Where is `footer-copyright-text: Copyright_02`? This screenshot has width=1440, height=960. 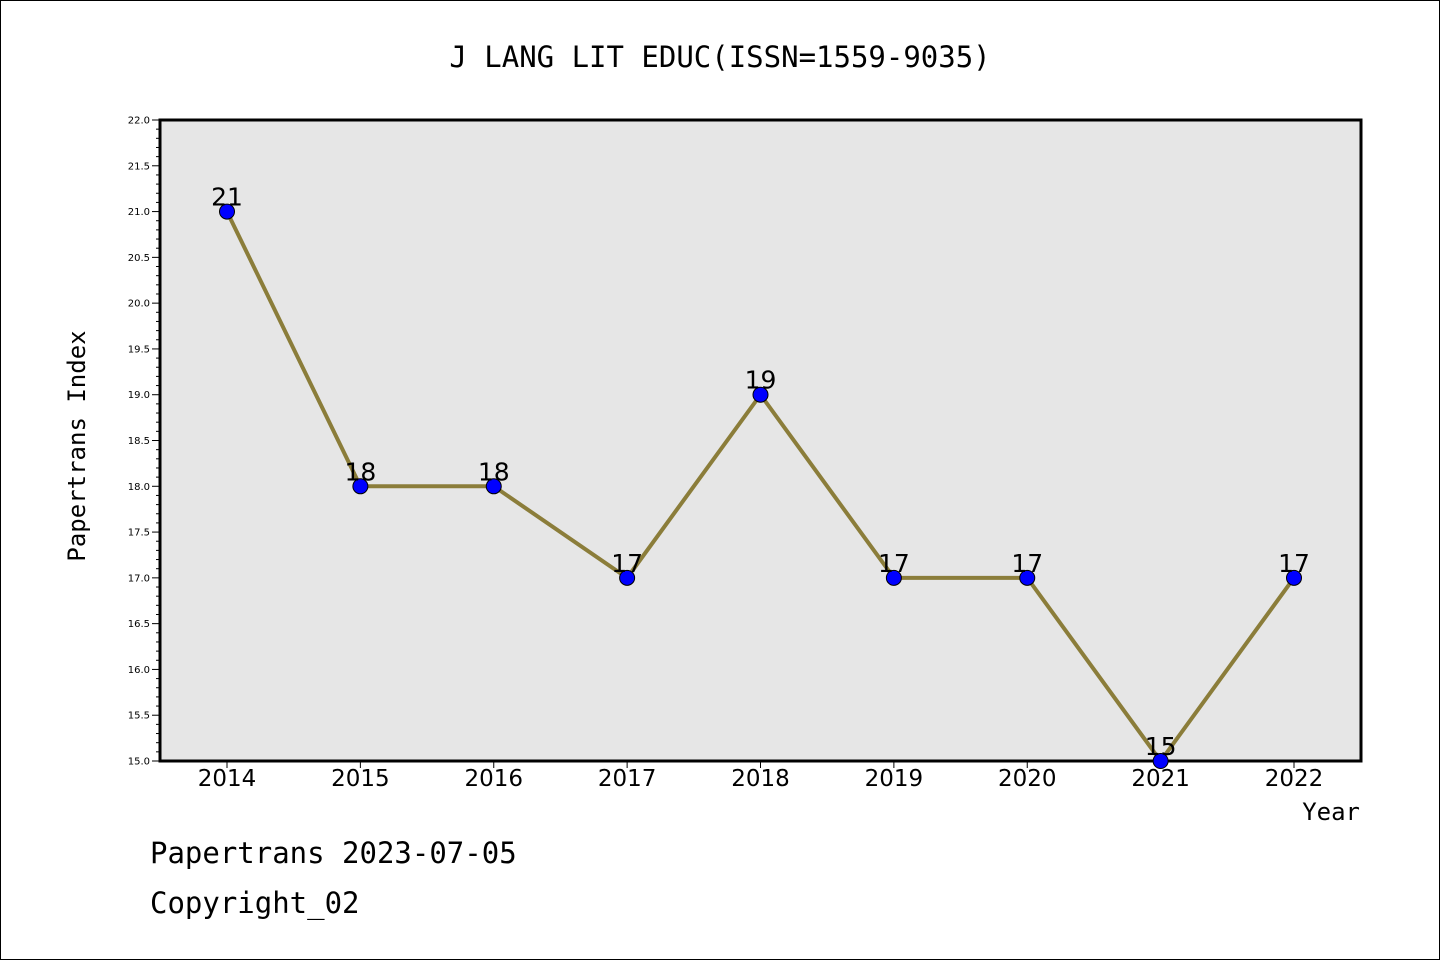
footer-copyright-text: Copyright_02 is located at coordinates (255, 903).